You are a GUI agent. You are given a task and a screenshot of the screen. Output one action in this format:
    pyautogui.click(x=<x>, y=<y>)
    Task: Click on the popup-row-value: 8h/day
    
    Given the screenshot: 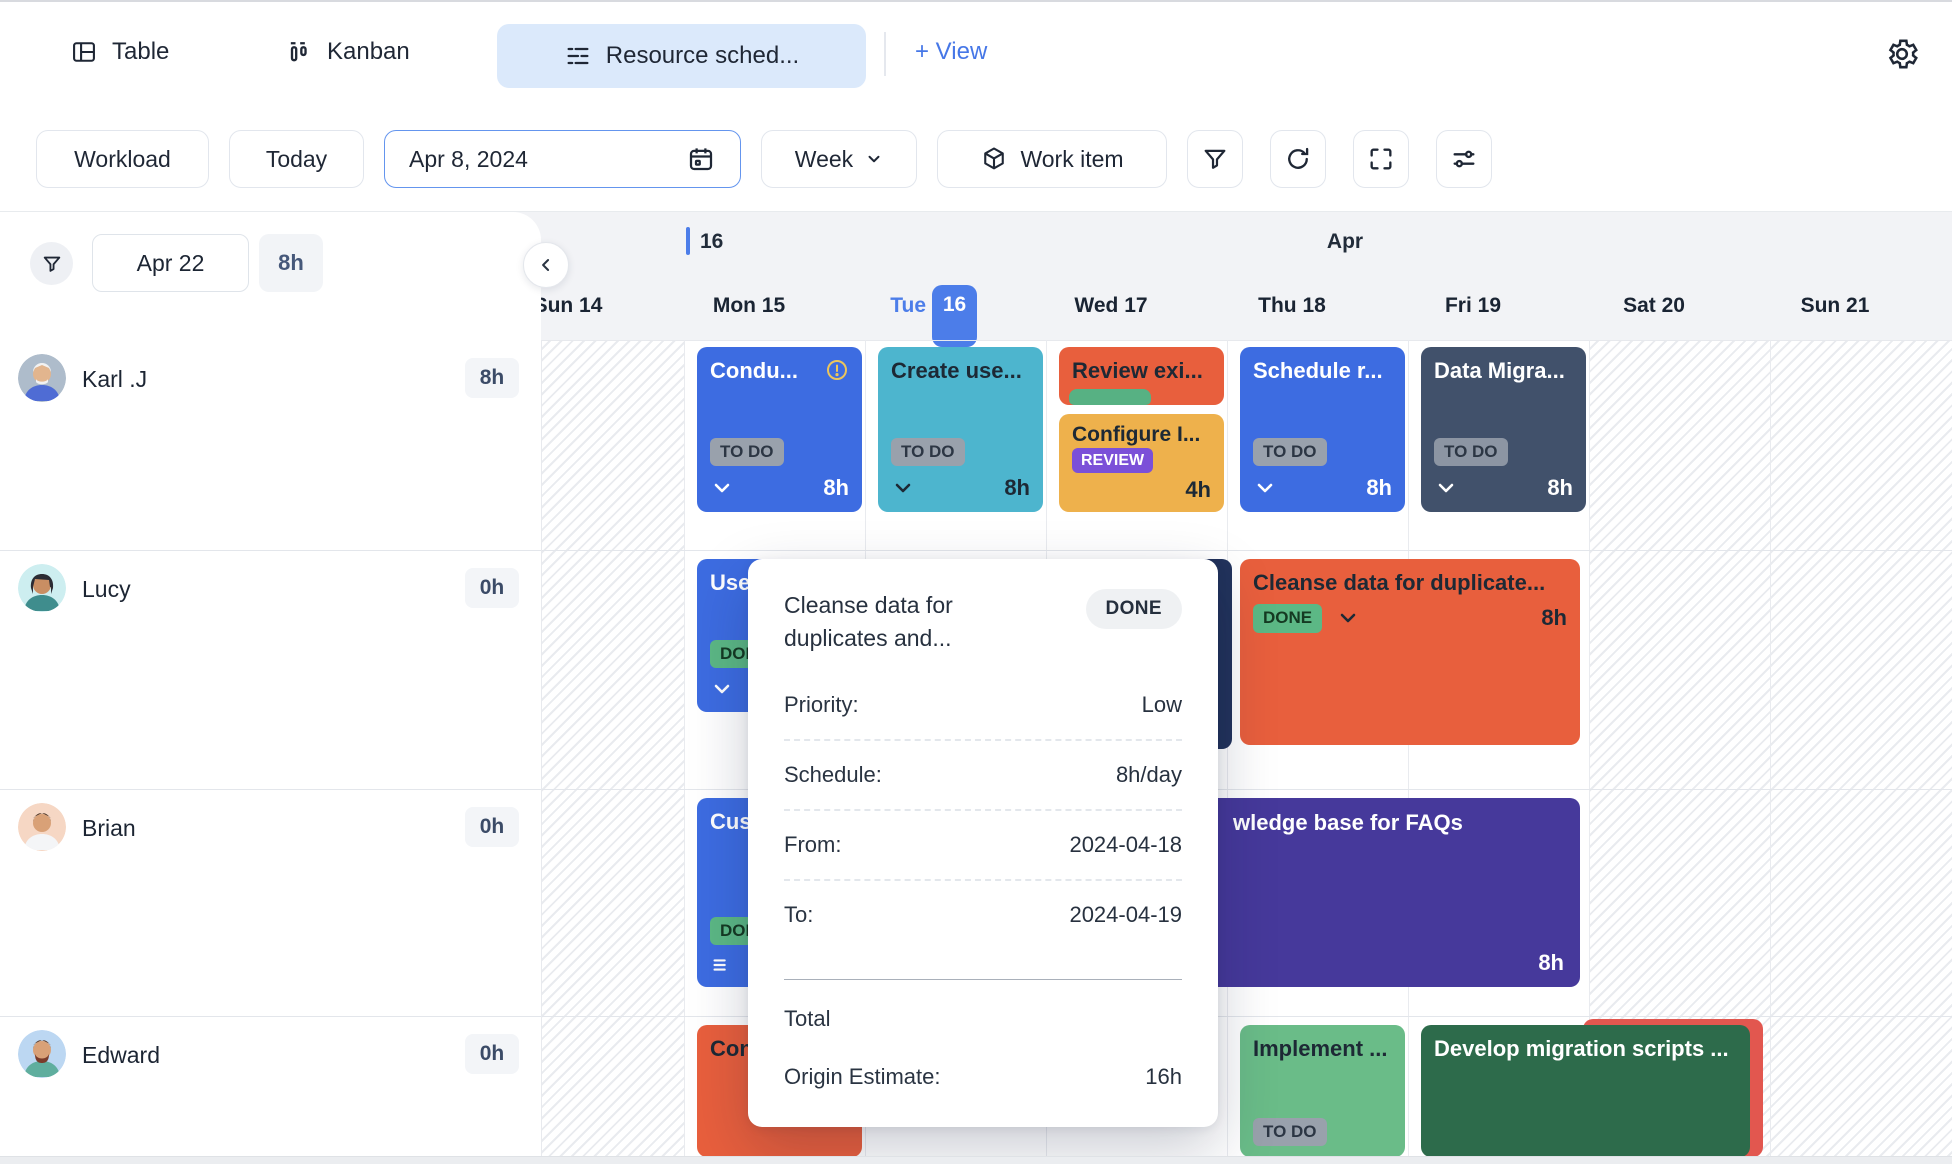 What is the action you would take?
    pyautogui.click(x=1148, y=774)
    